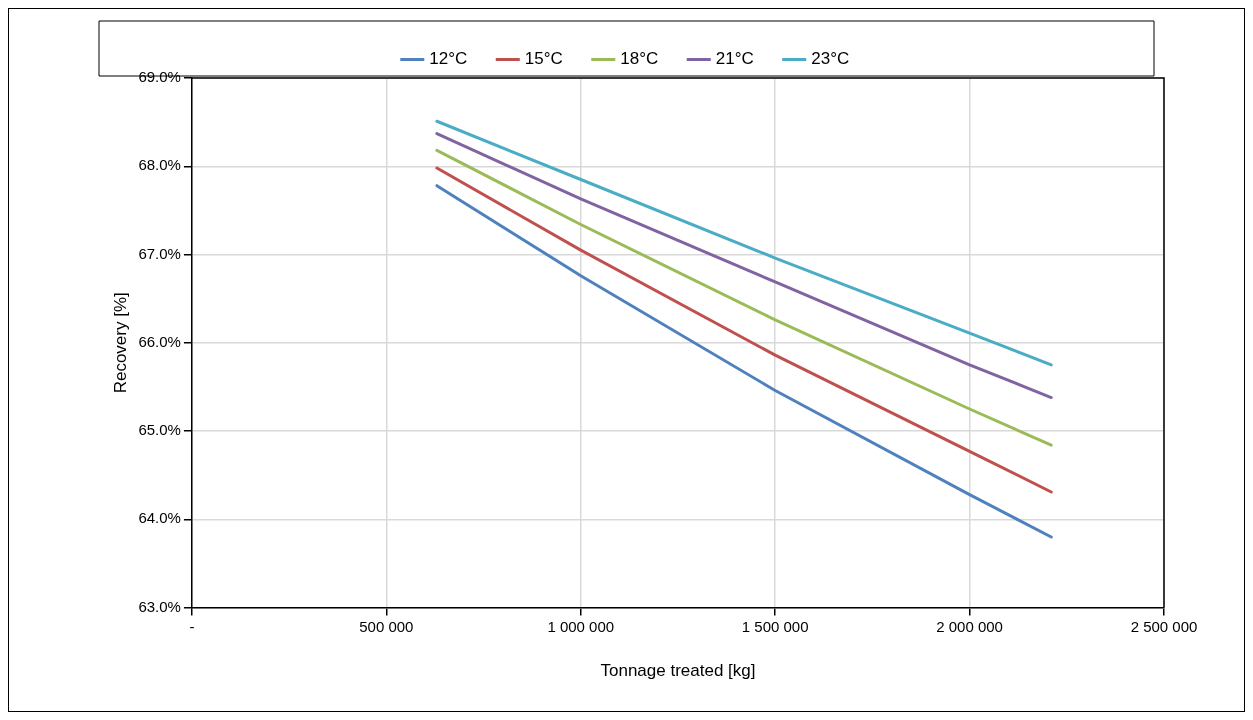  What do you see at coordinates (775, 626) in the screenshot?
I see `x-tick-label: 1 500 000` at bounding box center [775, 626].